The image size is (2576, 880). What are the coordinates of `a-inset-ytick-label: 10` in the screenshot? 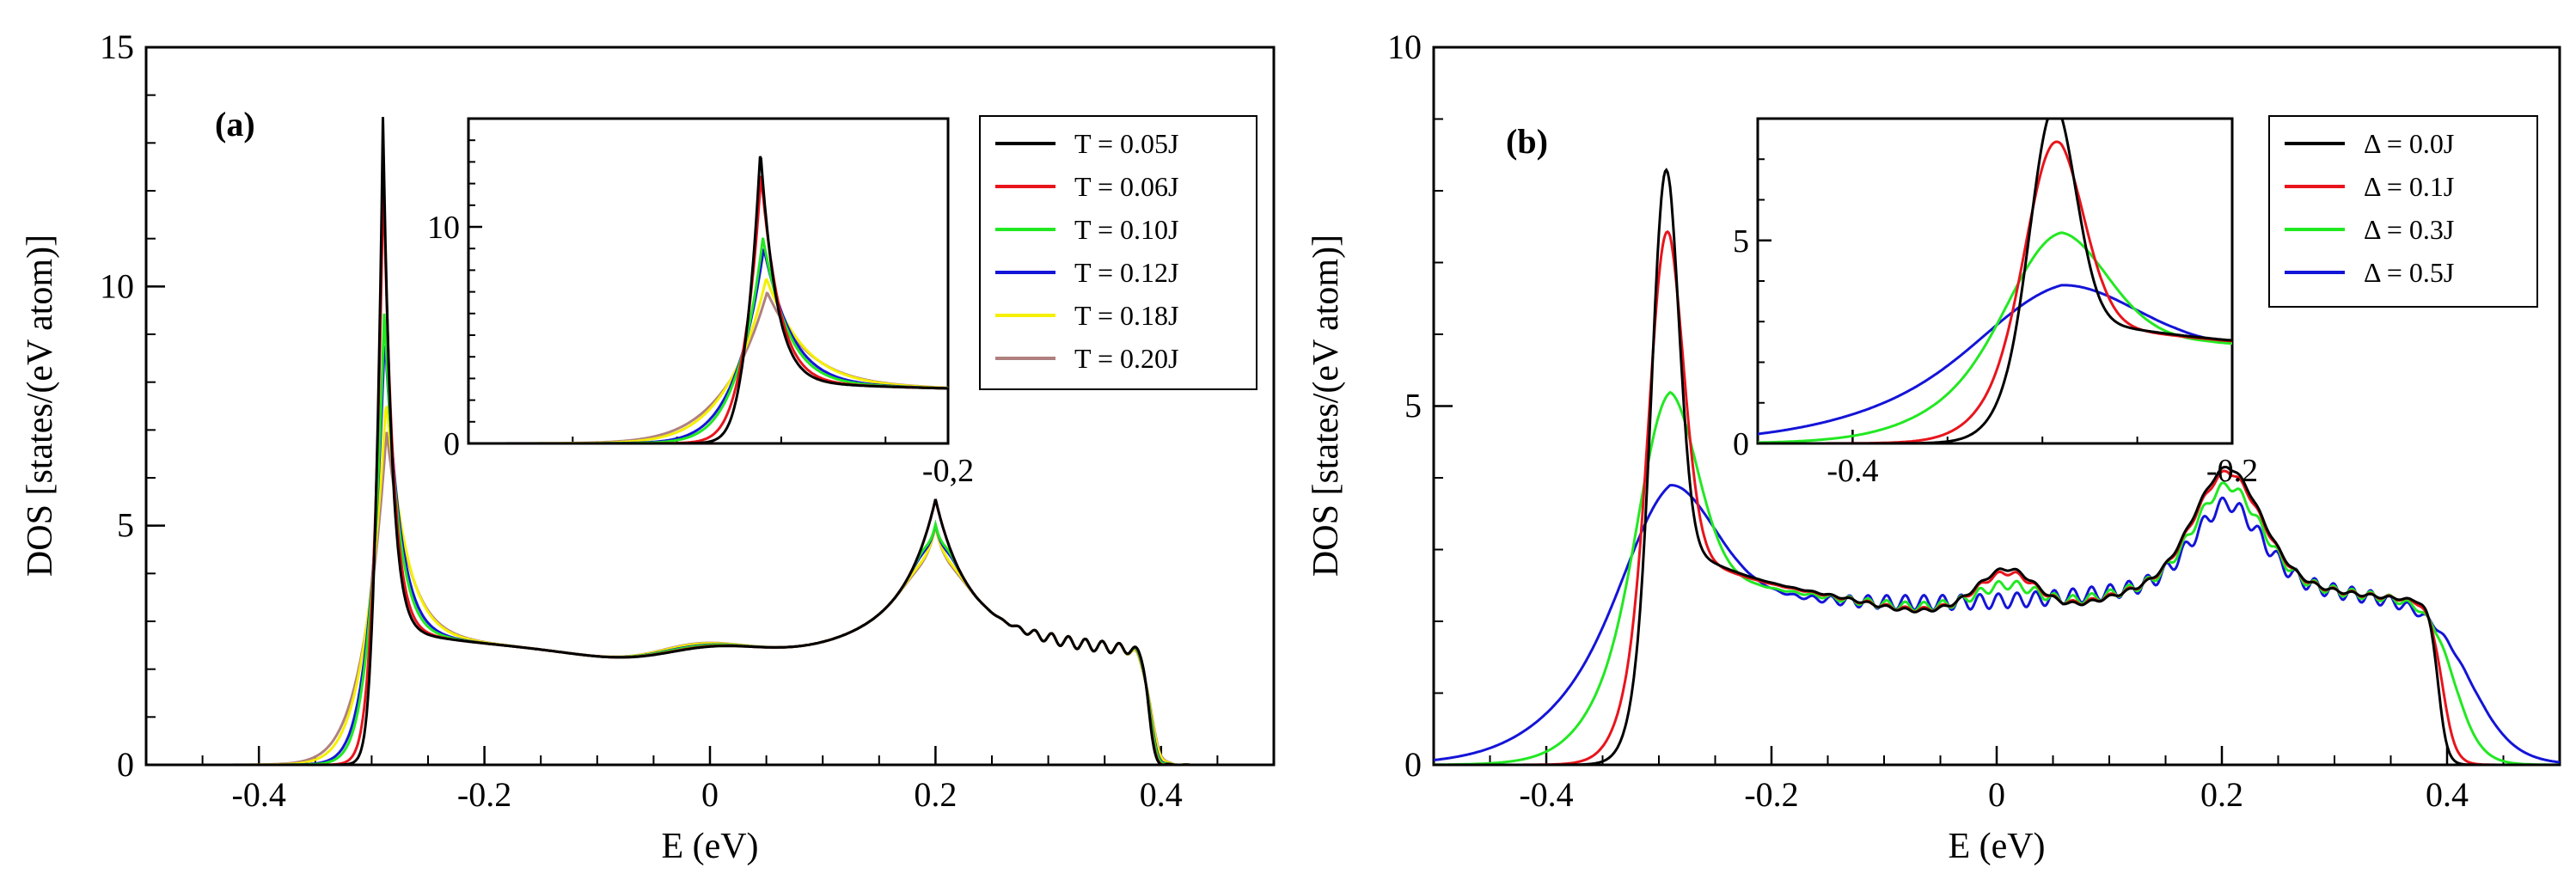 It's located at (443, 228).